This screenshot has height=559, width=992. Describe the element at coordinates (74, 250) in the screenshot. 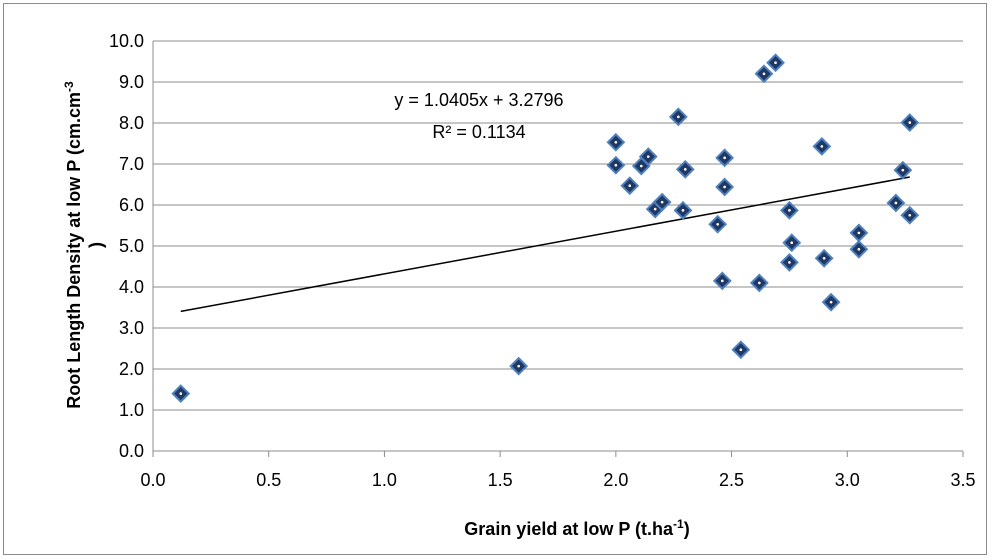

I see `y-axis-title-main: Root Length Density at low P (cm.cm` at that location.